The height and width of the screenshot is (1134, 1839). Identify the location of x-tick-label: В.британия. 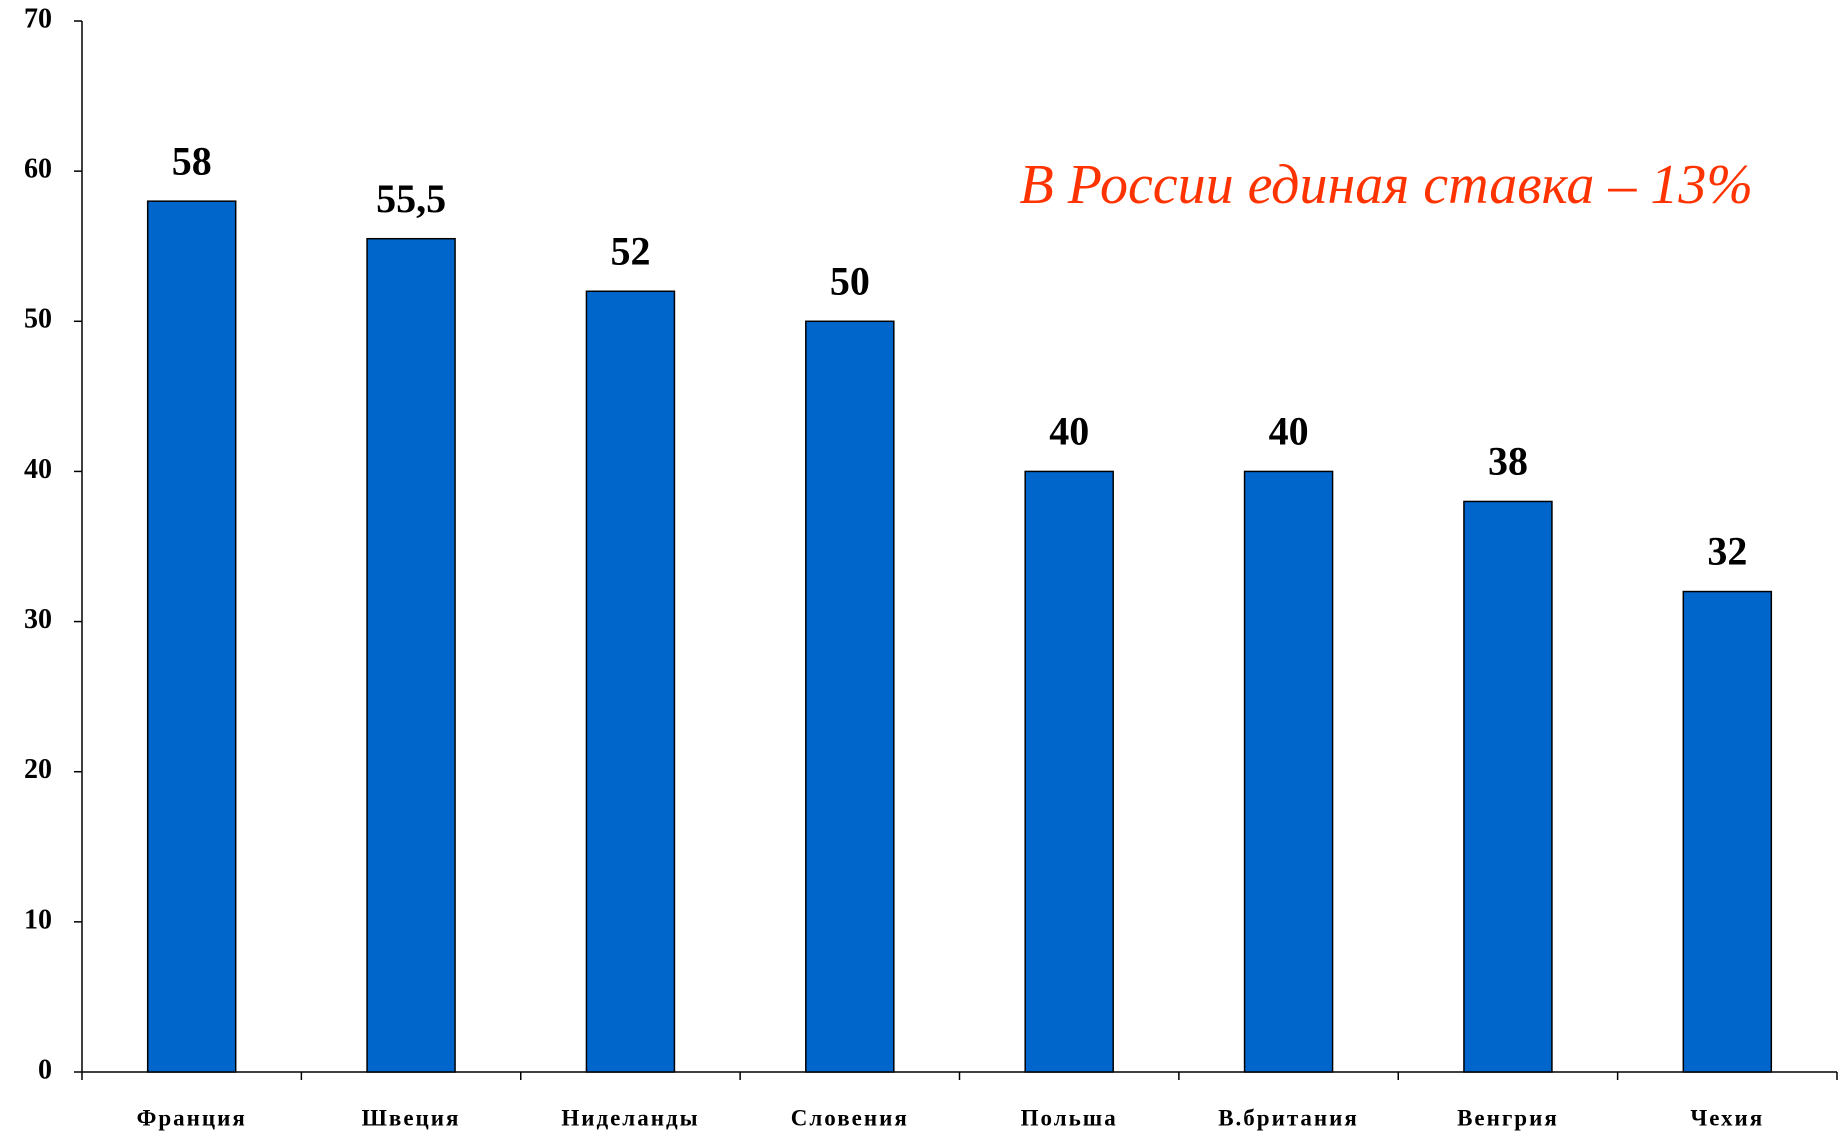
(1288, 1117).